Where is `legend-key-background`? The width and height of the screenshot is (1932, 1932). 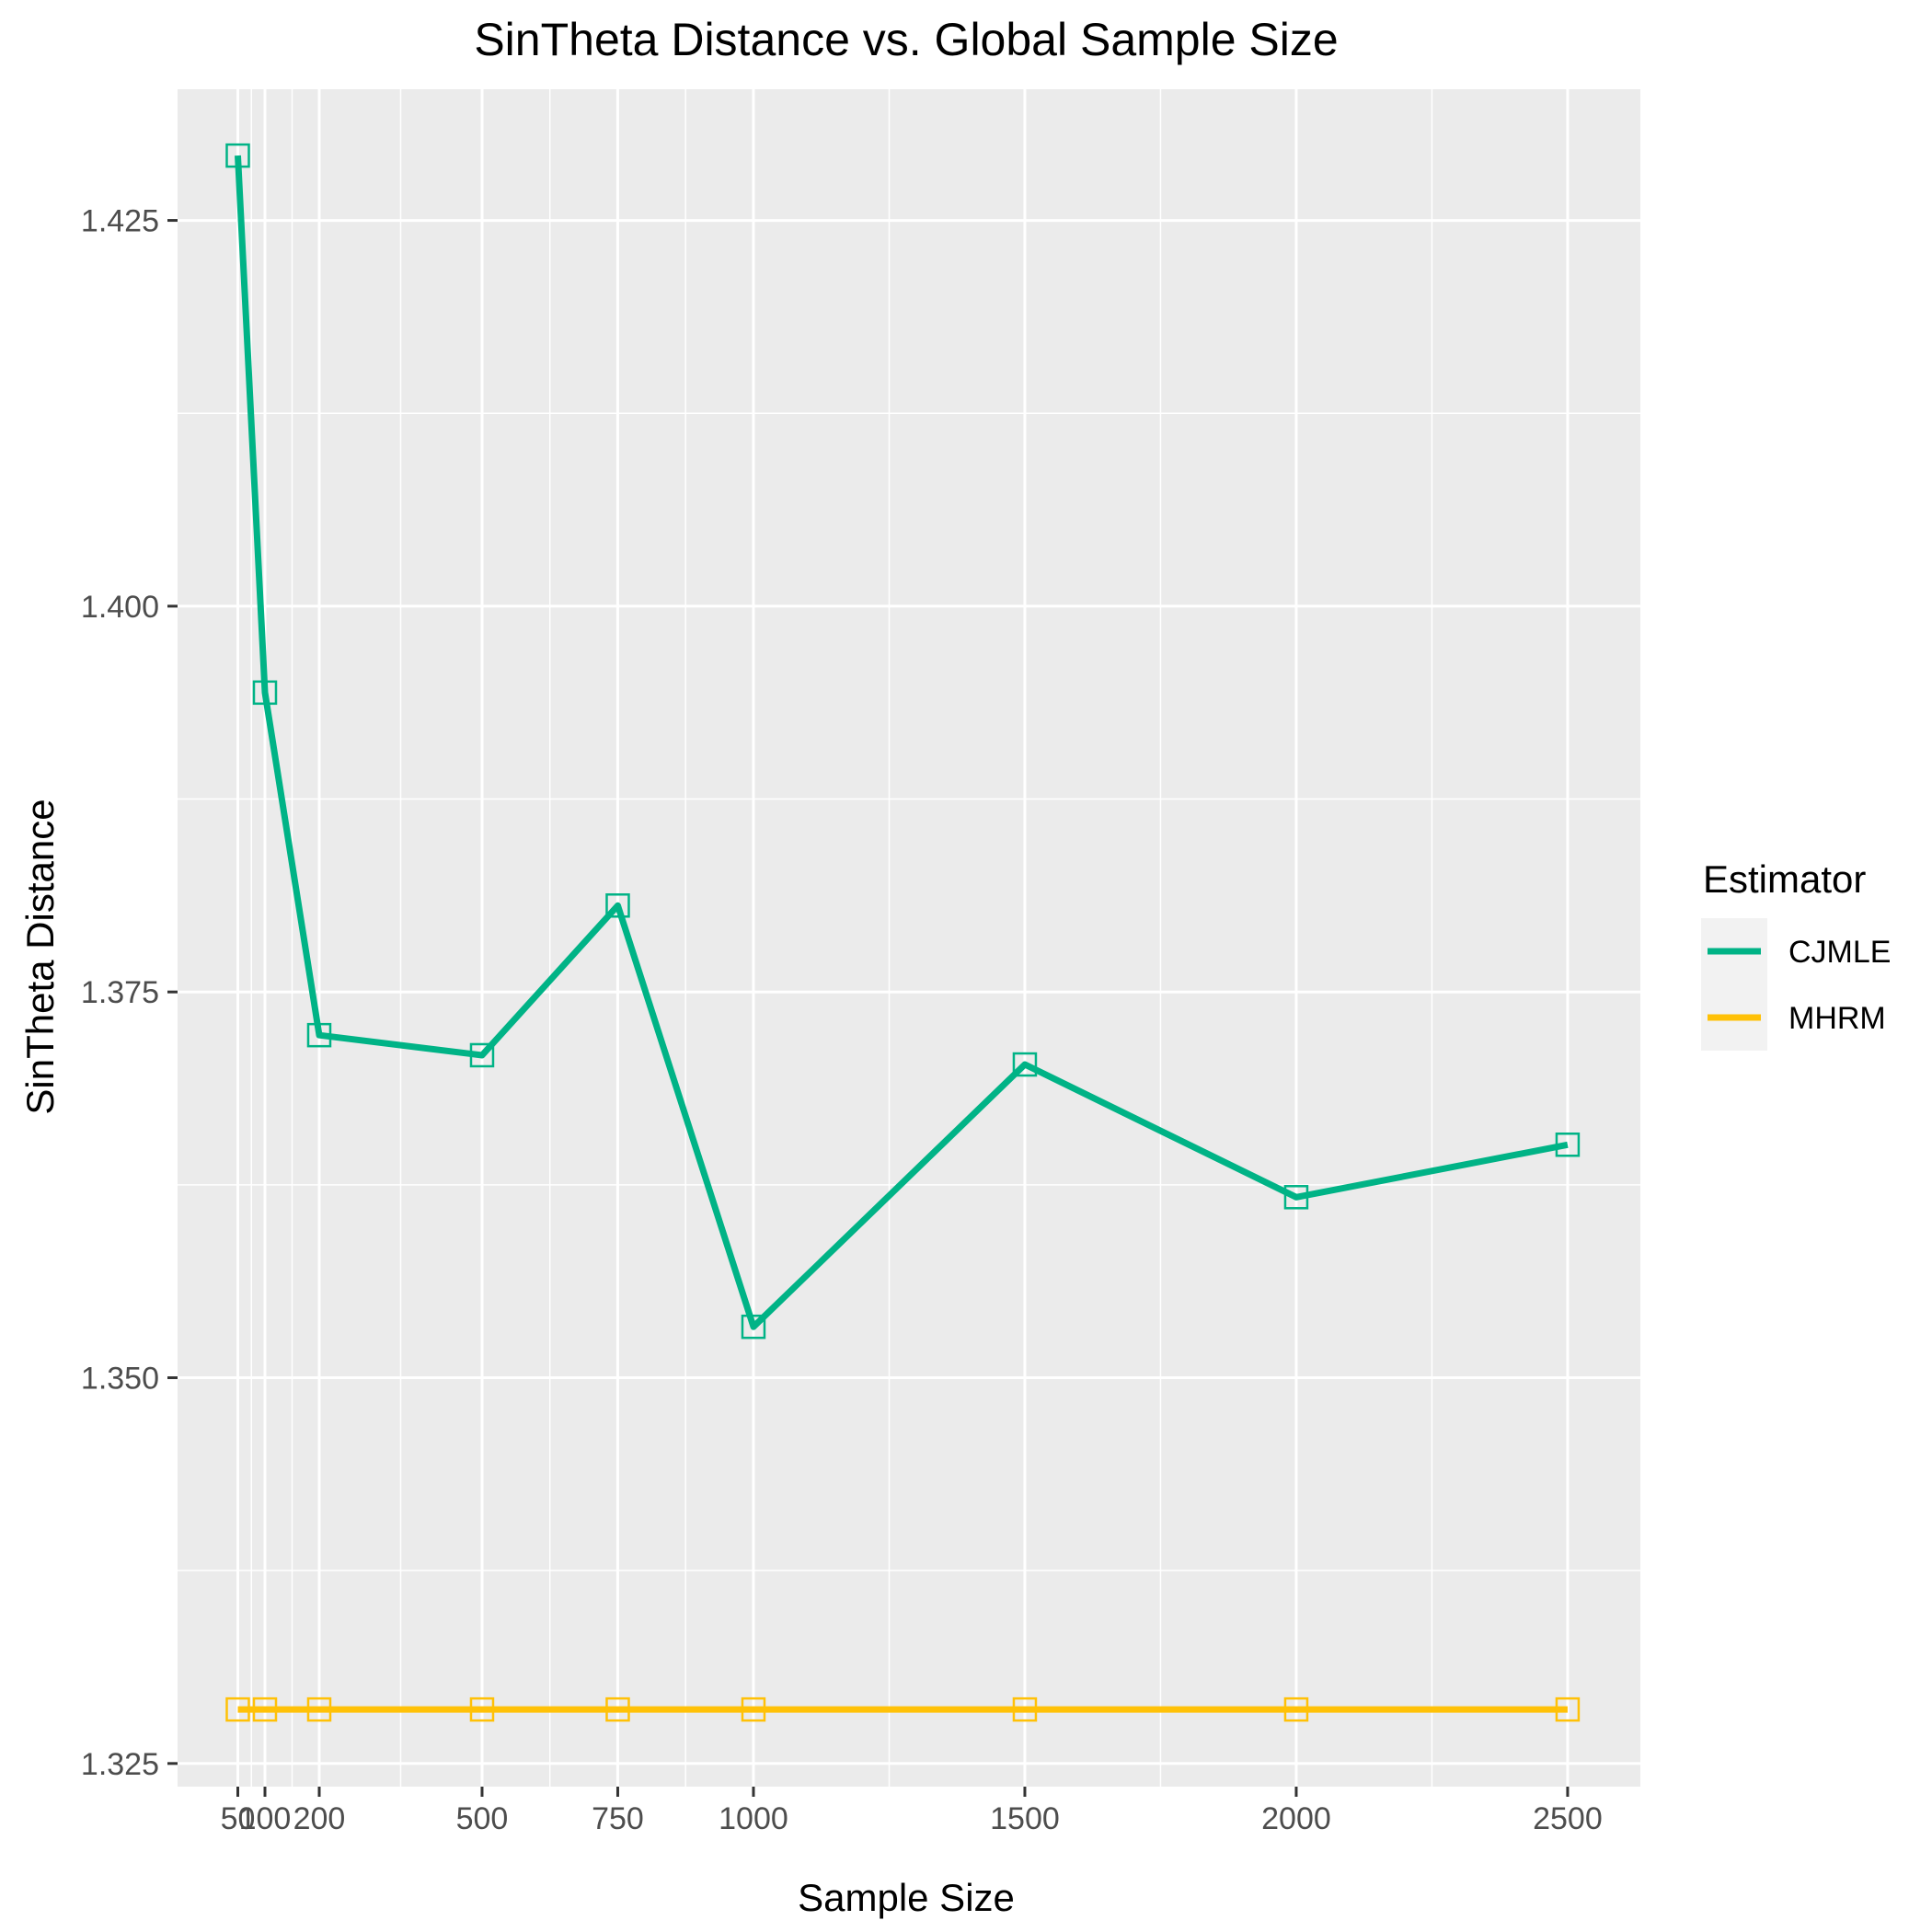
legend-key-background is located at coordinates (1734, 984).